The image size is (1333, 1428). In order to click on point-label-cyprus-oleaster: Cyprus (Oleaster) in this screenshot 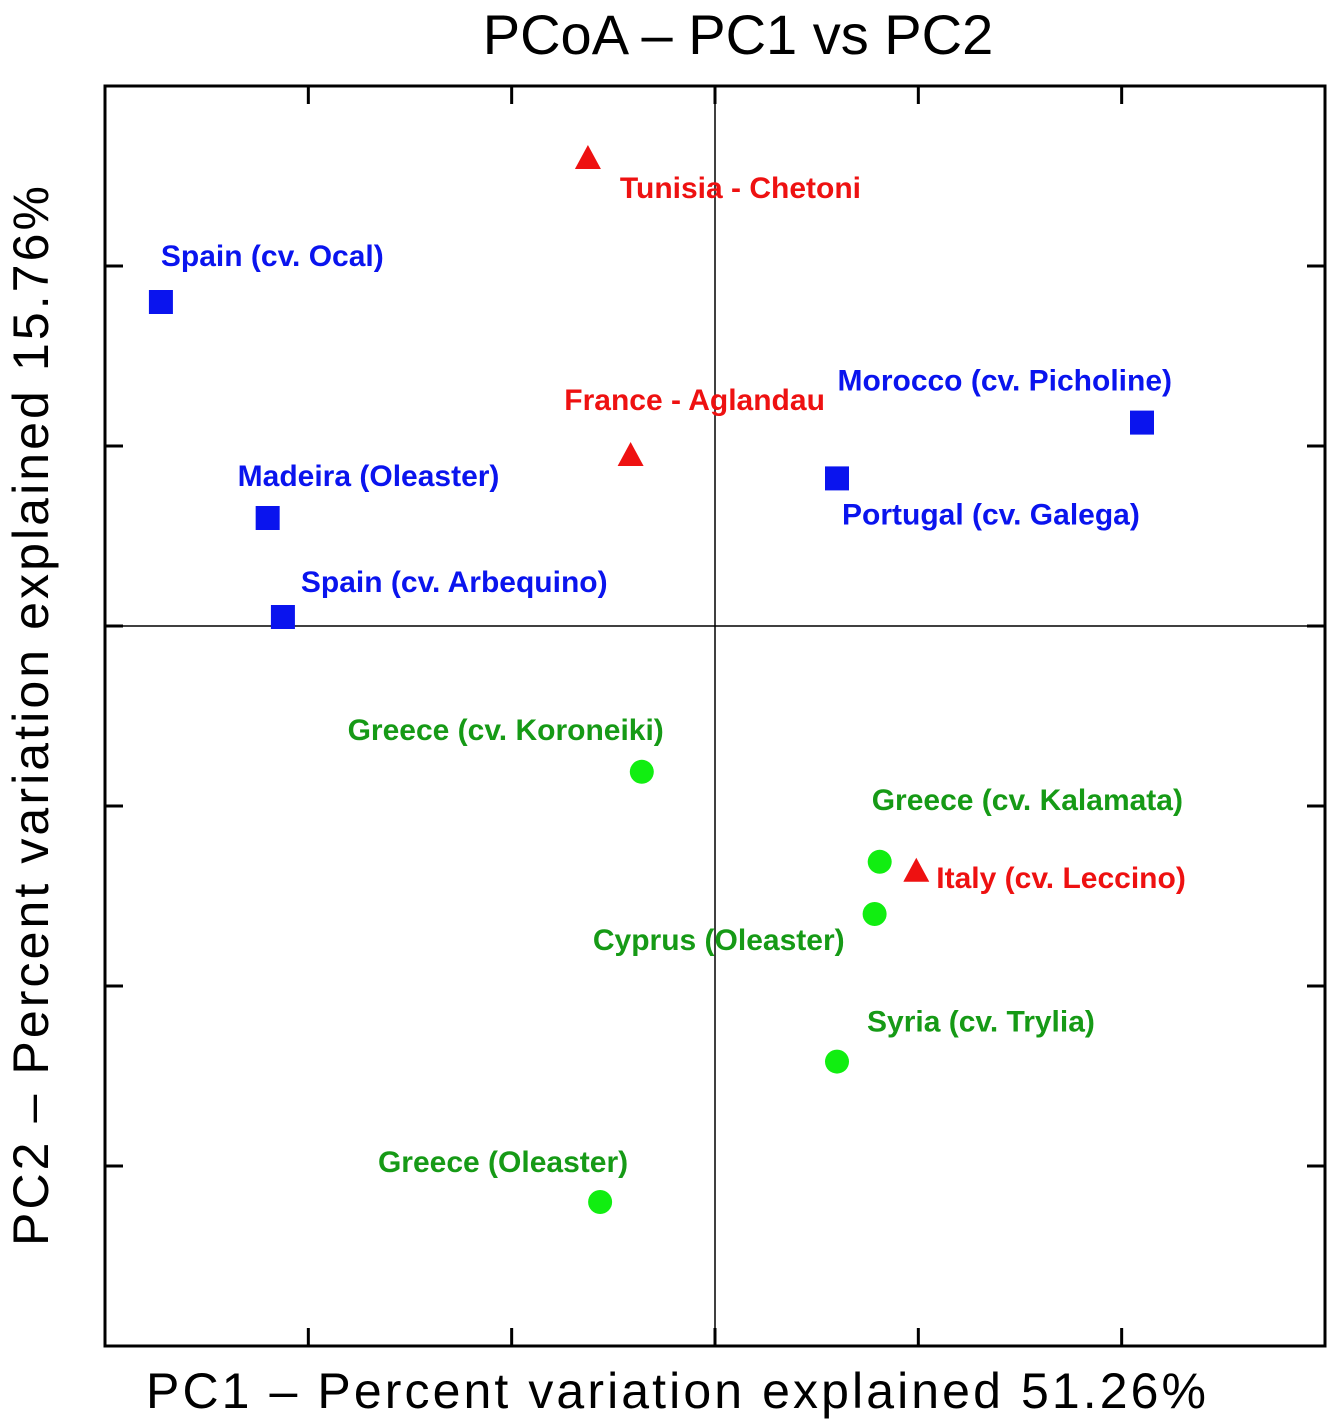, I will do `click(719, 940)`.